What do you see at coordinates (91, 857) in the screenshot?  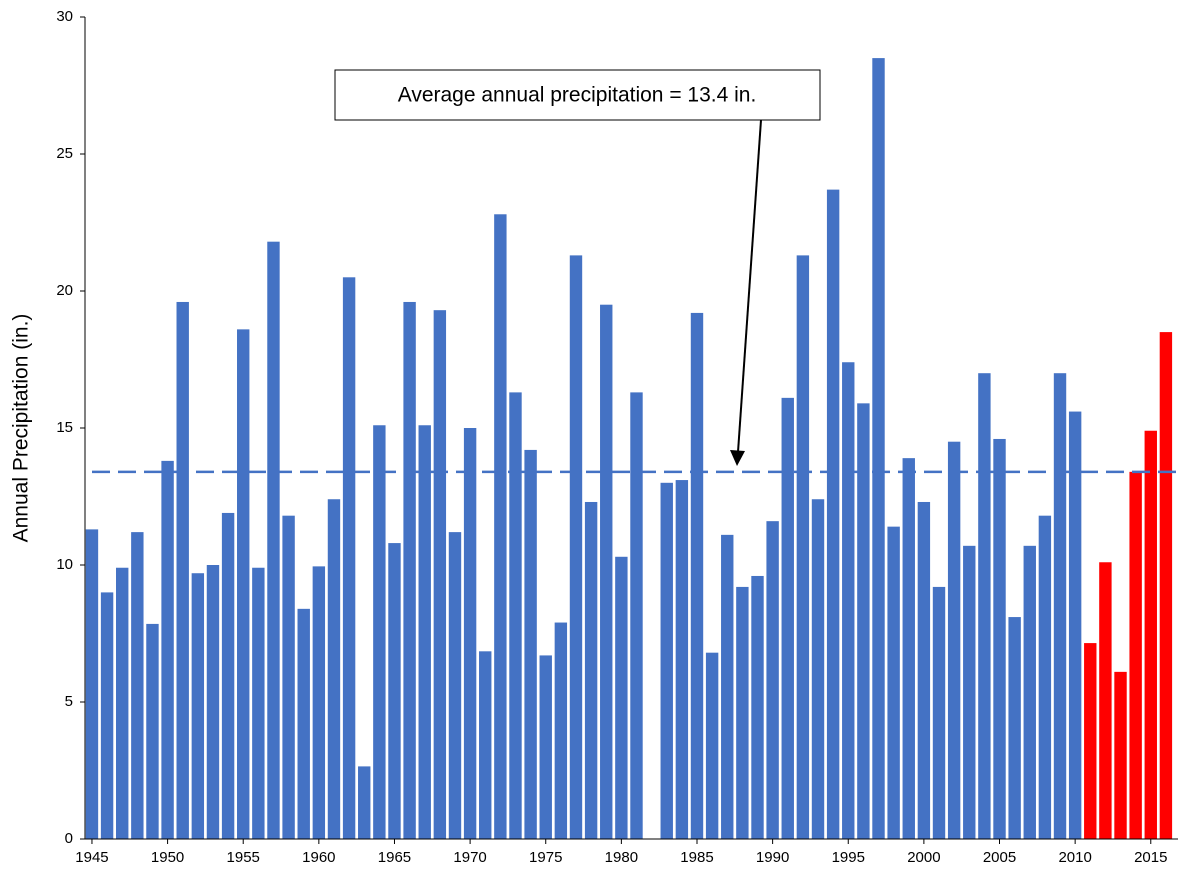 I see `x-tick-label: 1945` at bounding box center [91, 857].